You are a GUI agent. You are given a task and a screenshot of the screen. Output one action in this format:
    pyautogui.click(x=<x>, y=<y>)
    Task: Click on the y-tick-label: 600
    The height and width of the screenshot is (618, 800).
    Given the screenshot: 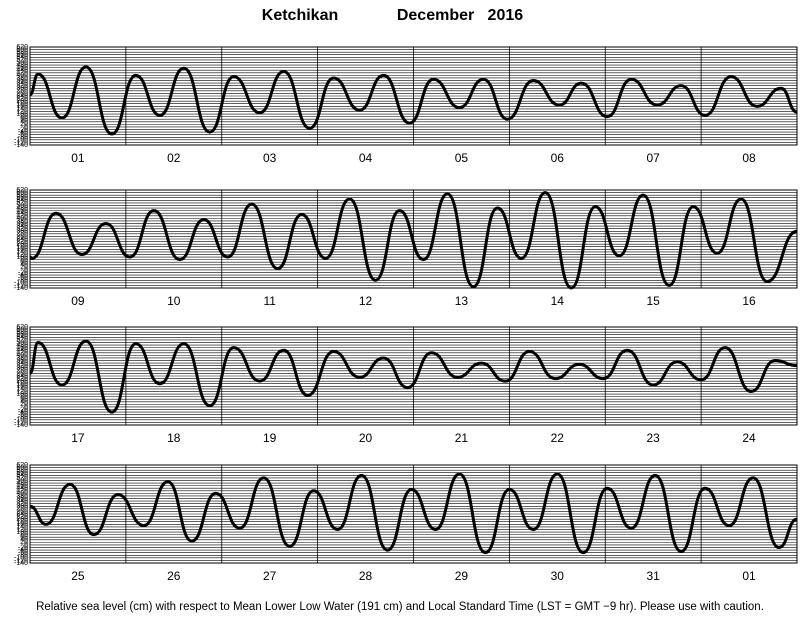 What is the action you would take?
    pyautogui.click(x=22, y=49)
    